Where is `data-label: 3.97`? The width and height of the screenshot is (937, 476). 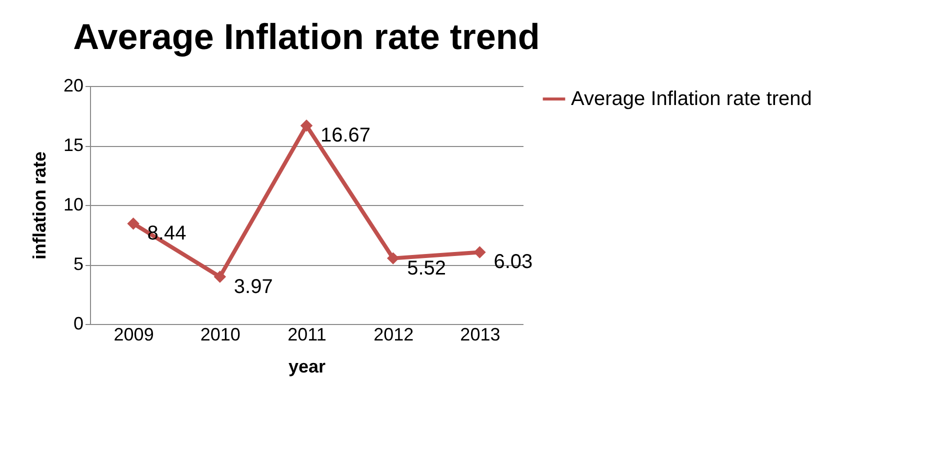 data-label: 3.97 is located at coordinates (253, 287).